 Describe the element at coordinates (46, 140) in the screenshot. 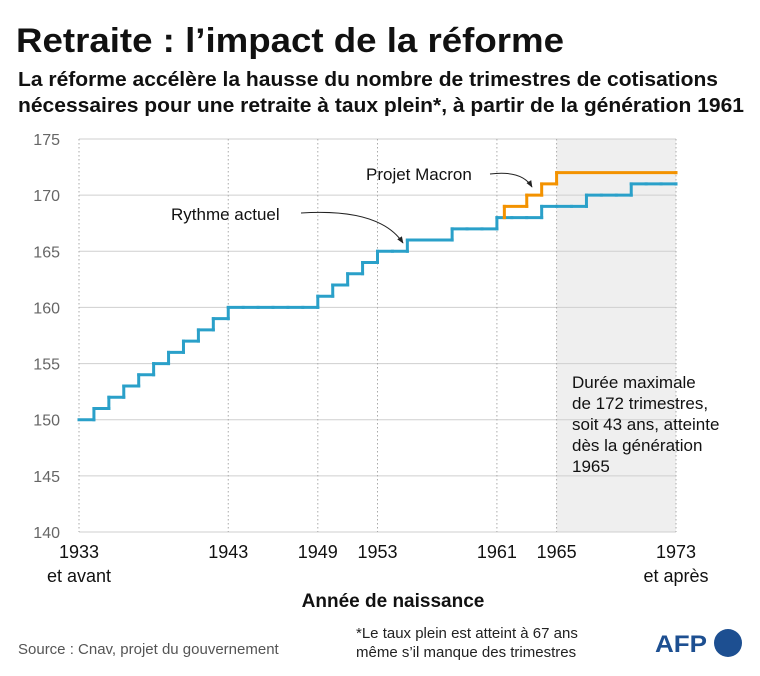

I see `y-tick-label: 175` at that location.